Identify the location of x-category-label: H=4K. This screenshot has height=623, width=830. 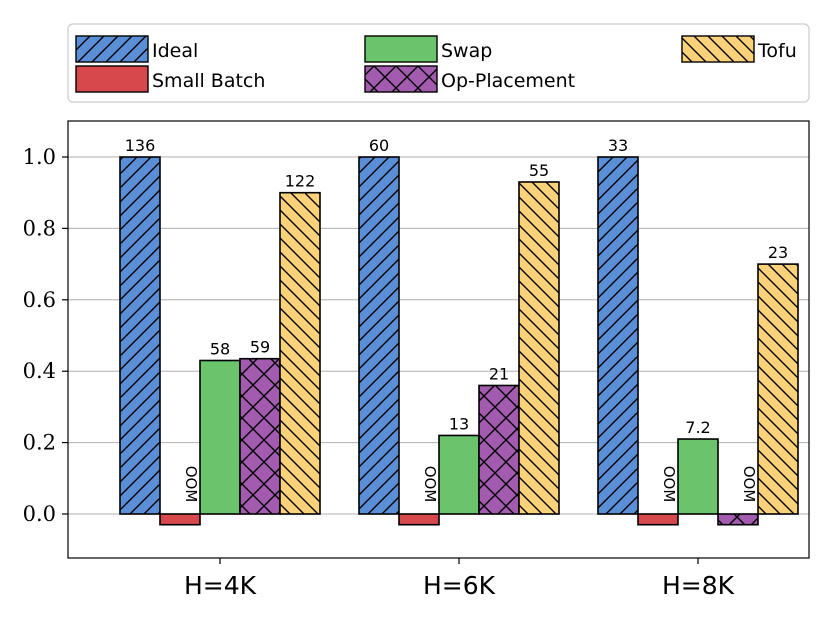
(220, 585).